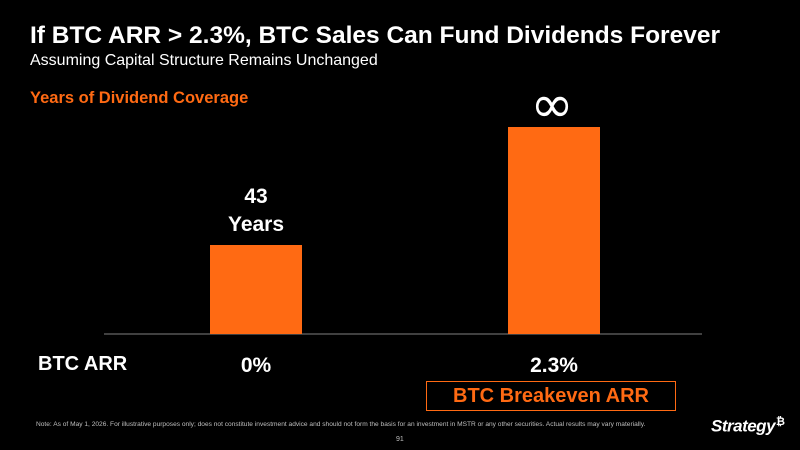 This screenshot has height=450, width=800. Describe the element at coordinates (256, 365) in the screenshot. I see `x-tick-label-1: 0%` at that location.